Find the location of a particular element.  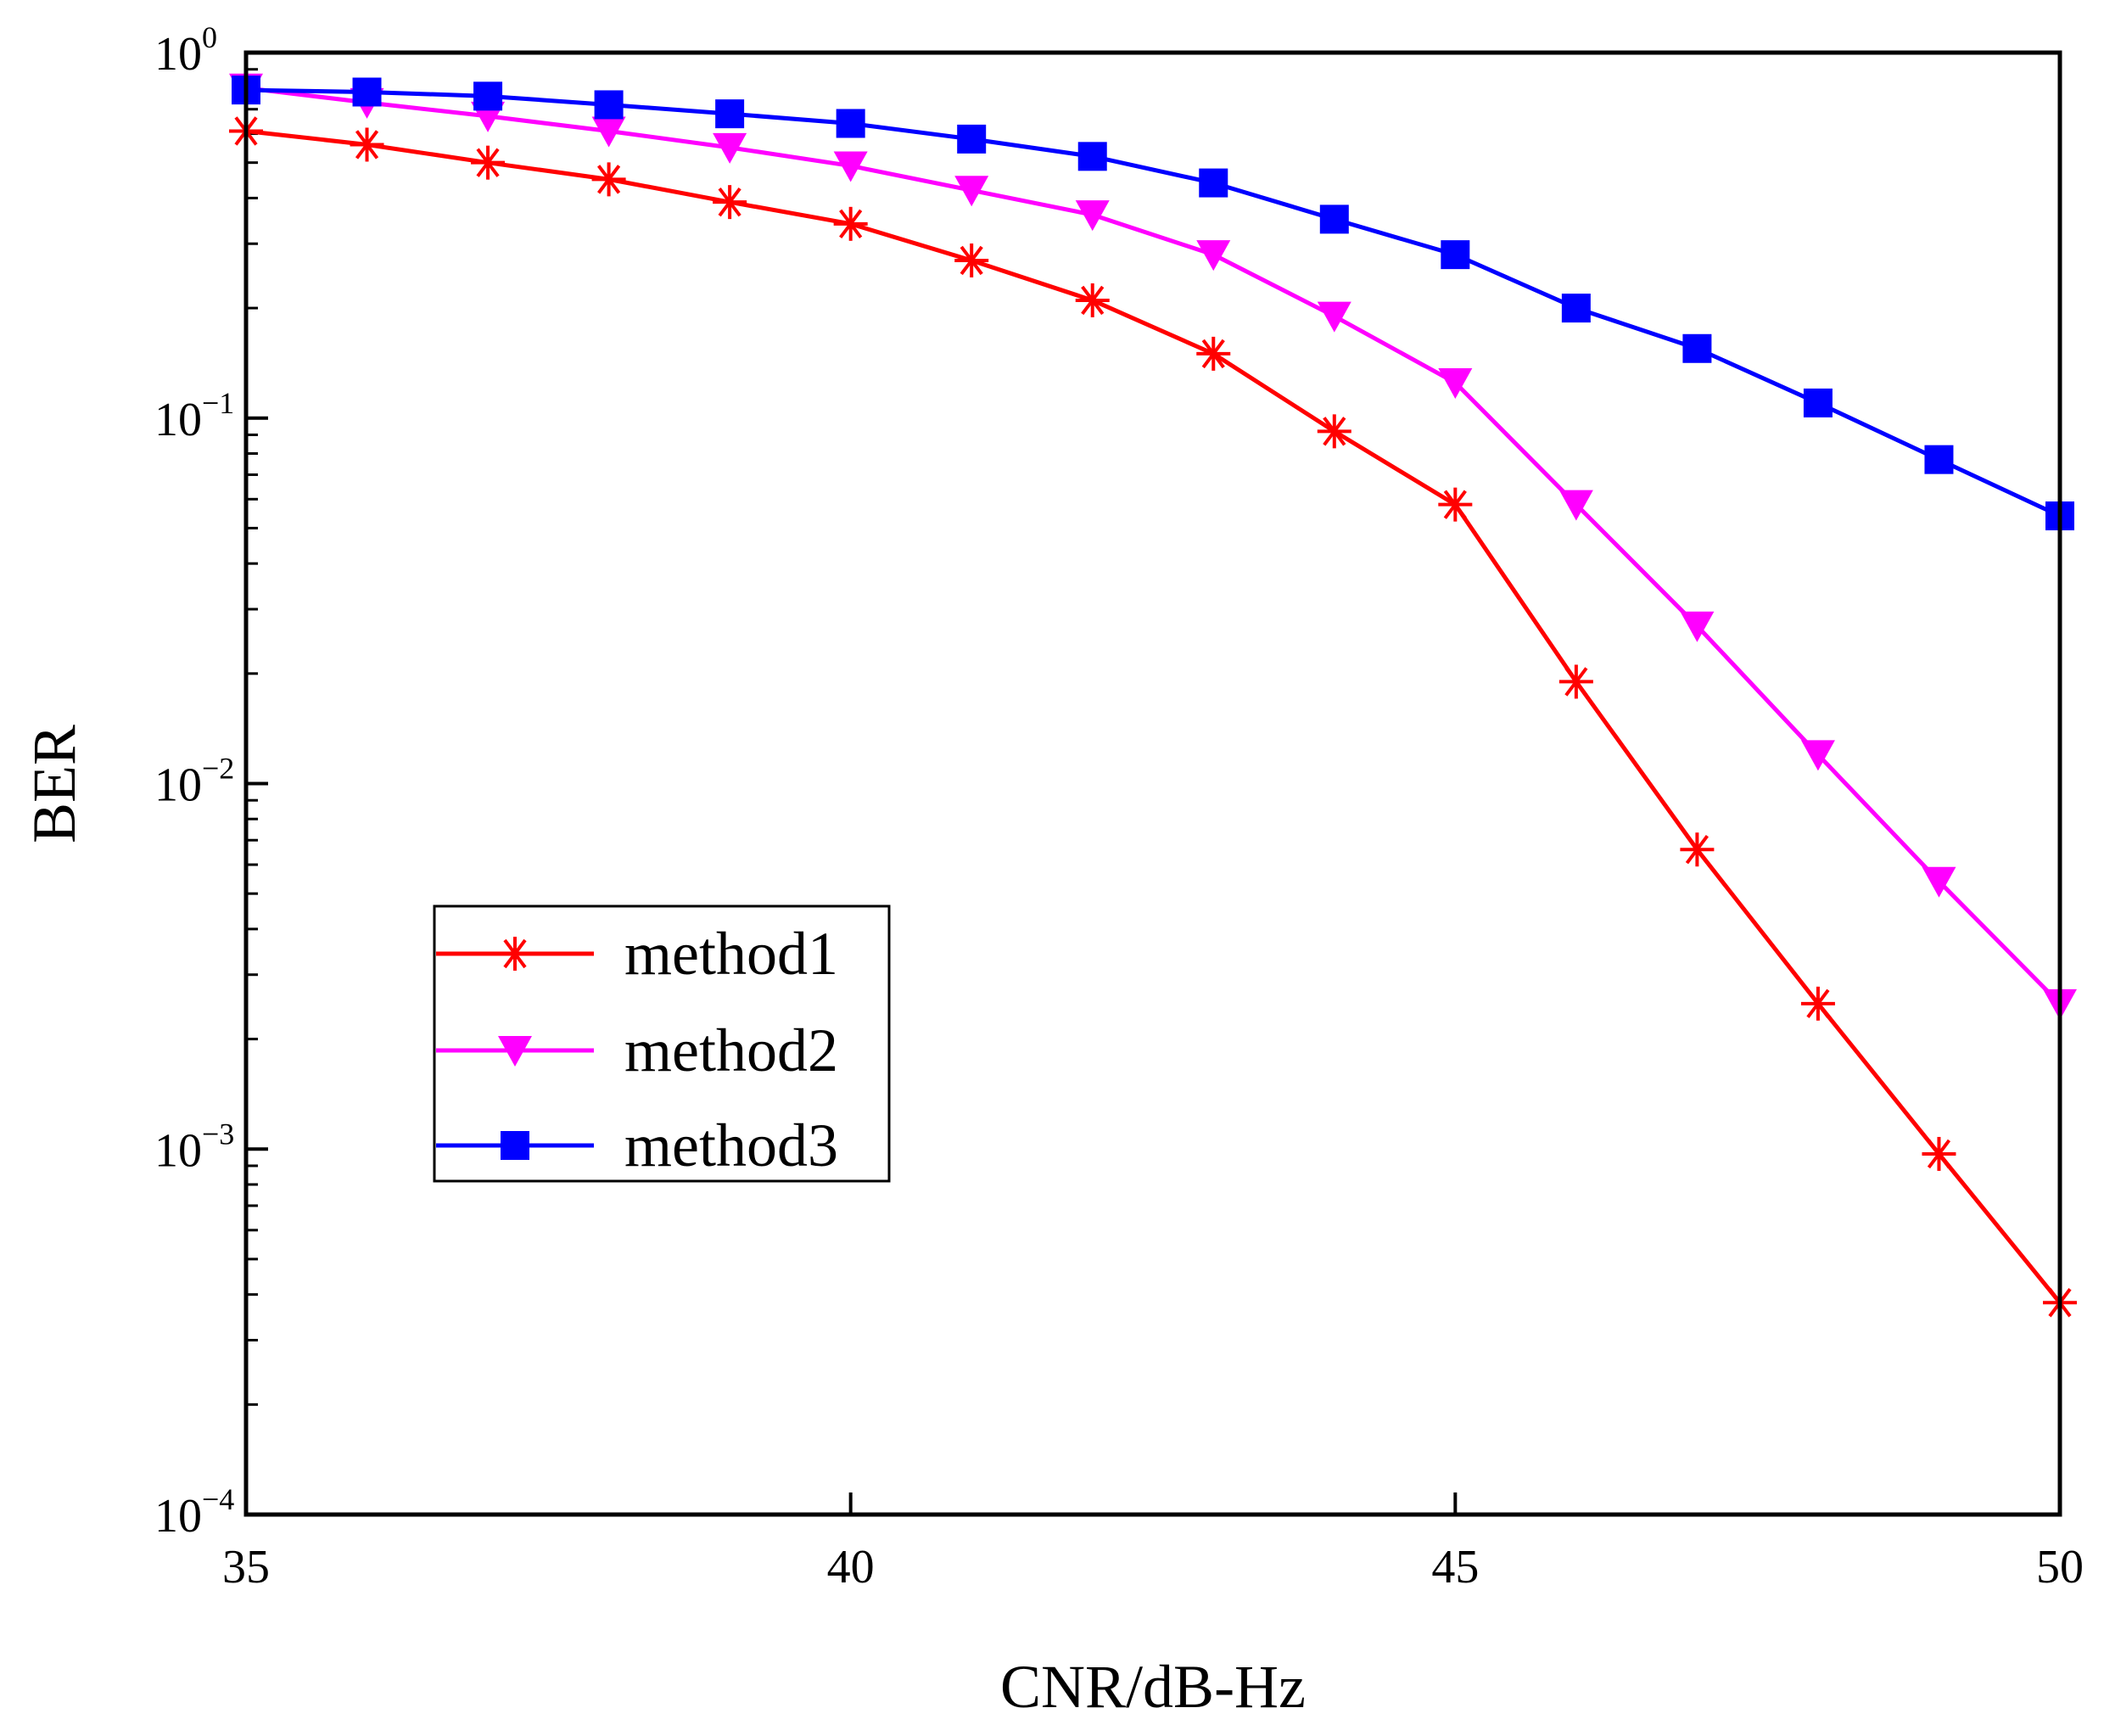

legend-label: method3 is located at coordinates (731, 1146).